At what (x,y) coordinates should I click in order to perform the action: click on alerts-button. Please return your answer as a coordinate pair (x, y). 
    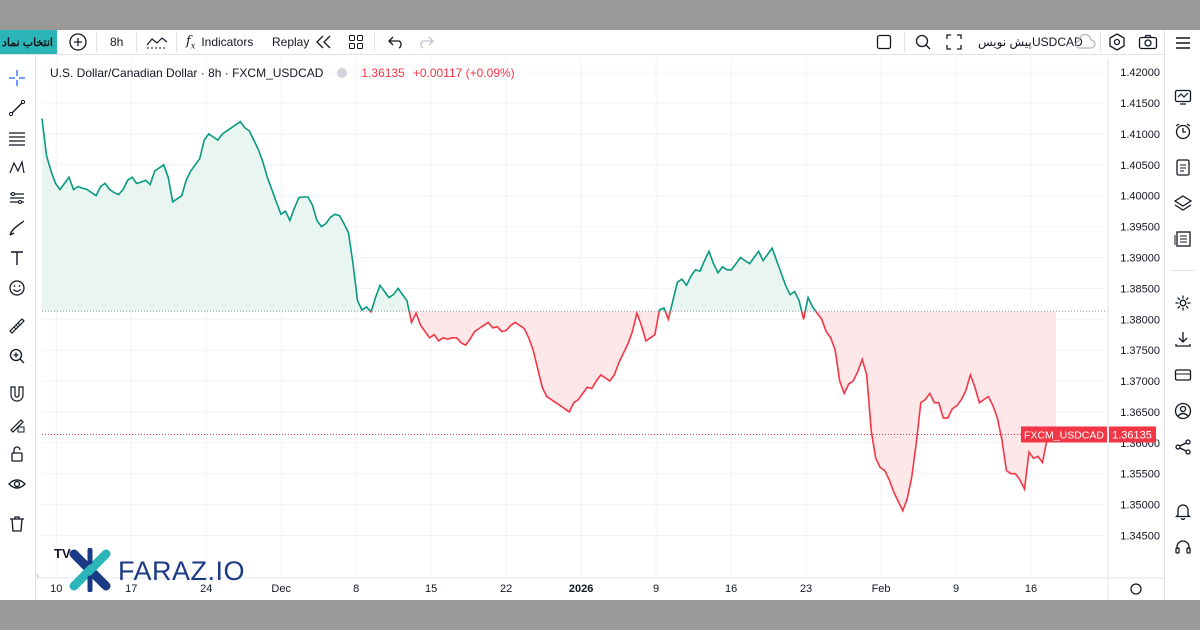
    Looking at the image, I should click on (1183, 131).